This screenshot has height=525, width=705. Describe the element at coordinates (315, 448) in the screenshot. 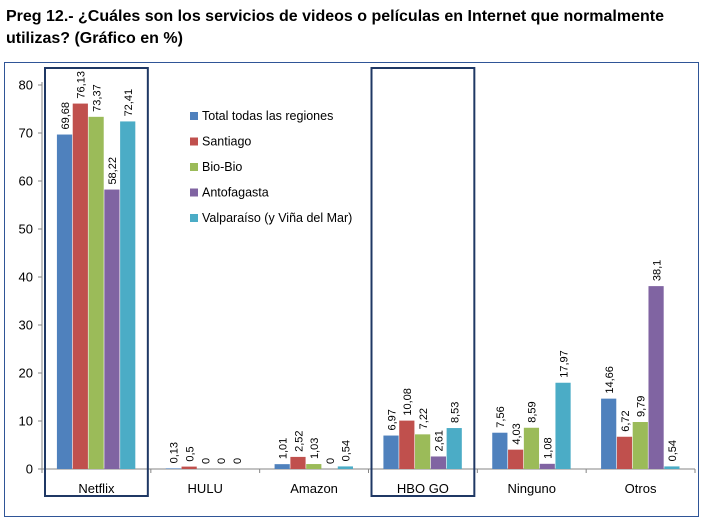

I see `data-label: 1,03` at that location.